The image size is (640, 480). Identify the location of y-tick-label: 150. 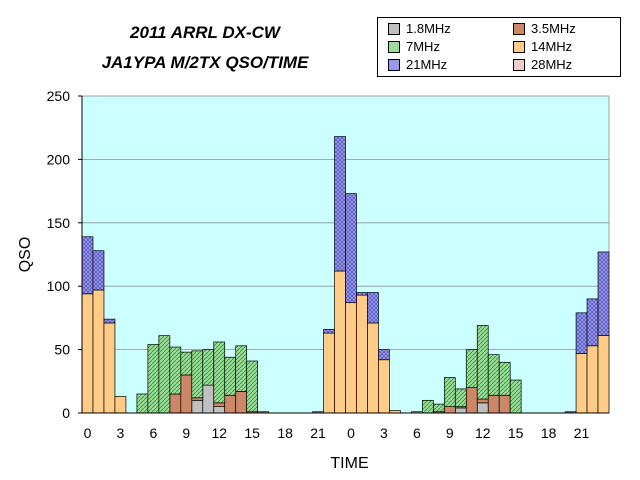
(59, 223).